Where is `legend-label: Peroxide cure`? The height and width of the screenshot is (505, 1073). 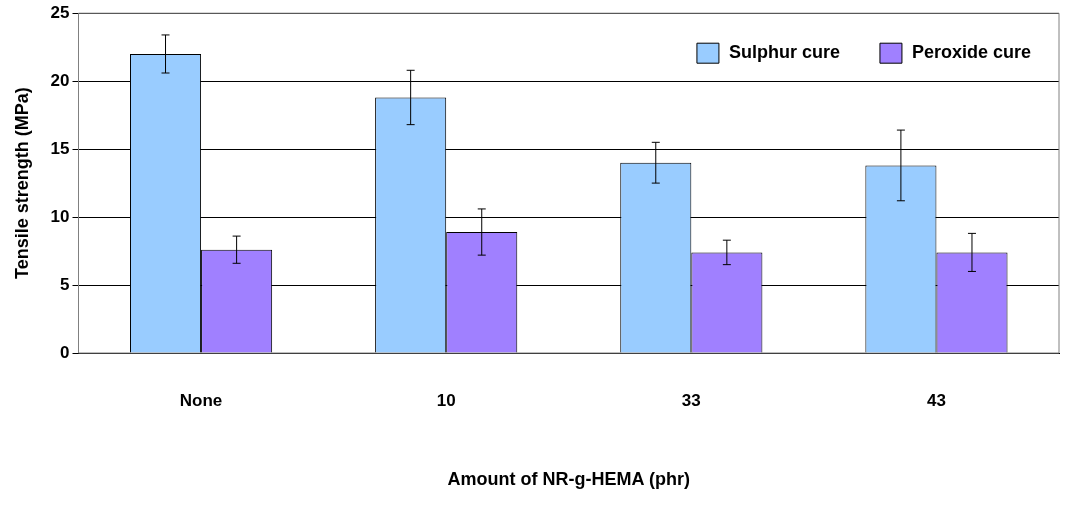 legend-label: Peroxide cure is located at coordinates (971, 52).